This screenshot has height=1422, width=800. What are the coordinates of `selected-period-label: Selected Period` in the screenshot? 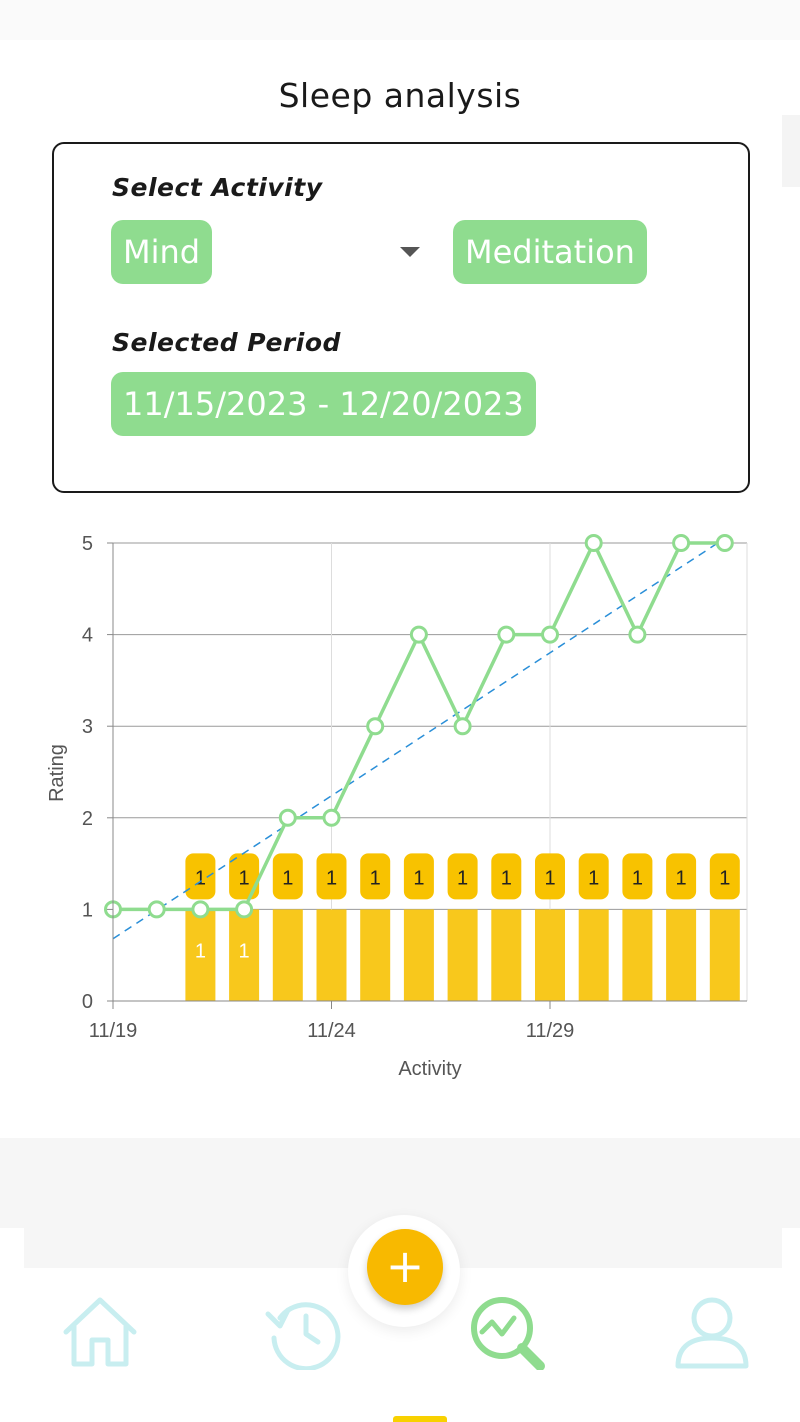 It's located at (226, 342).